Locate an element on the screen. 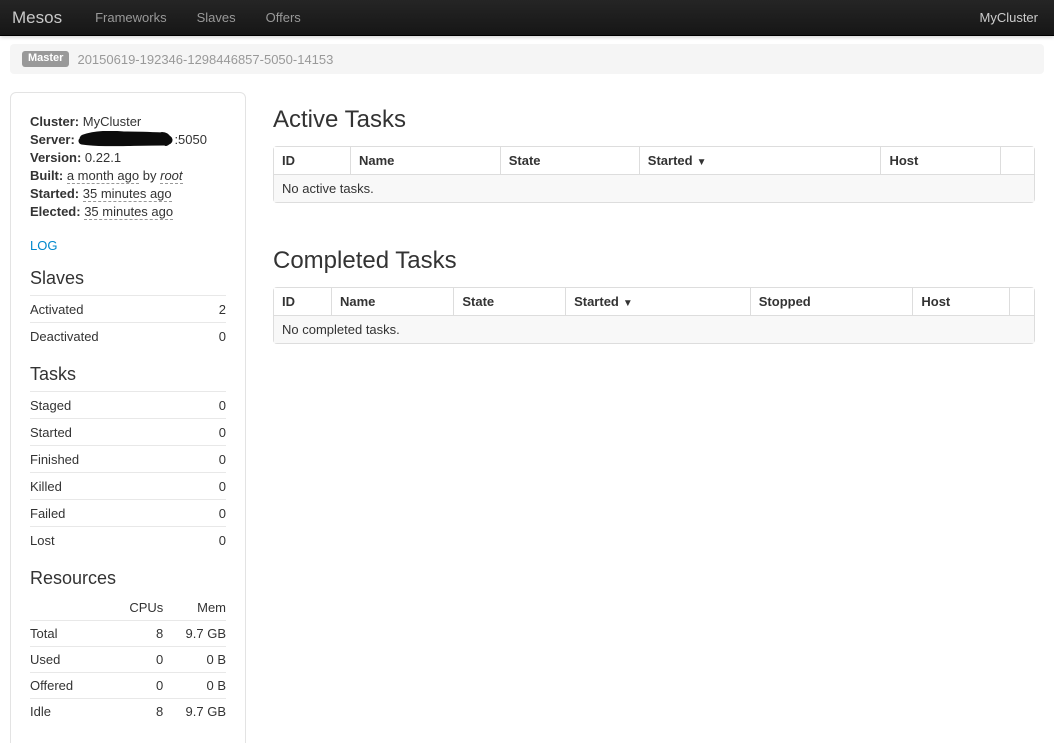 The height and width of the screenshot is (743, 1054). built-label: Built: is located at coordinates (47, 175).